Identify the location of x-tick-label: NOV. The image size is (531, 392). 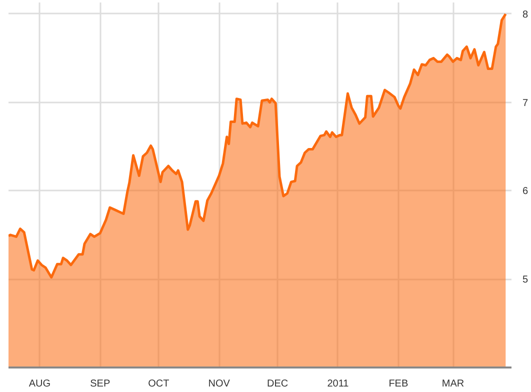
(219, 384).